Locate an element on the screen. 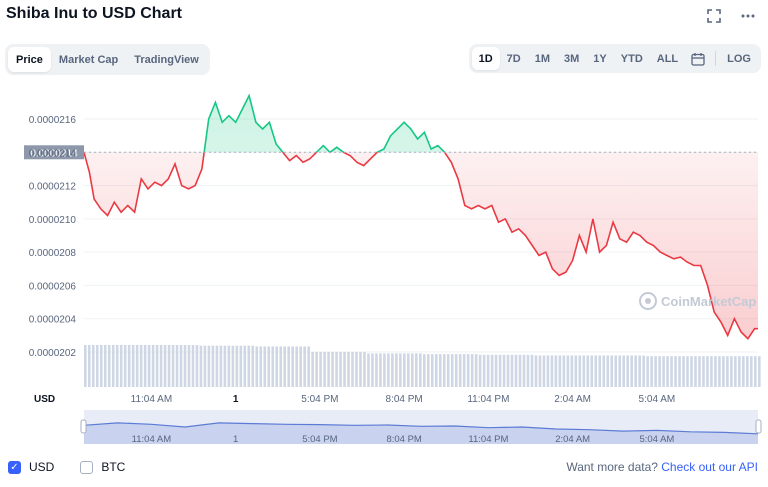  tab-price: Price is located at coordinates (29, 59).